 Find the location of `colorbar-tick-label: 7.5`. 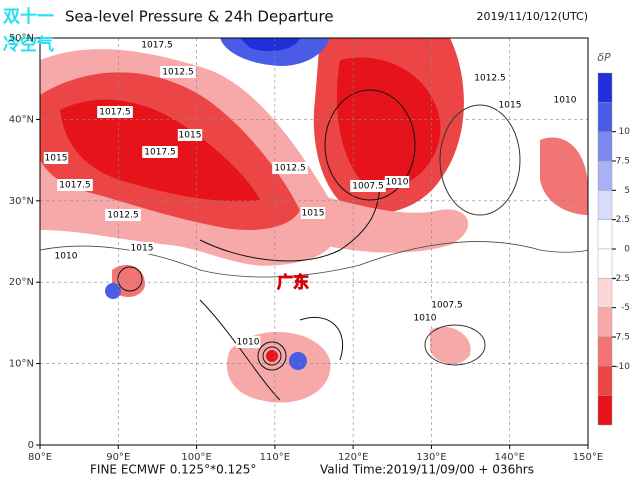

colorbar-tick-label: 7.5 is located at coordinates (623, 162).